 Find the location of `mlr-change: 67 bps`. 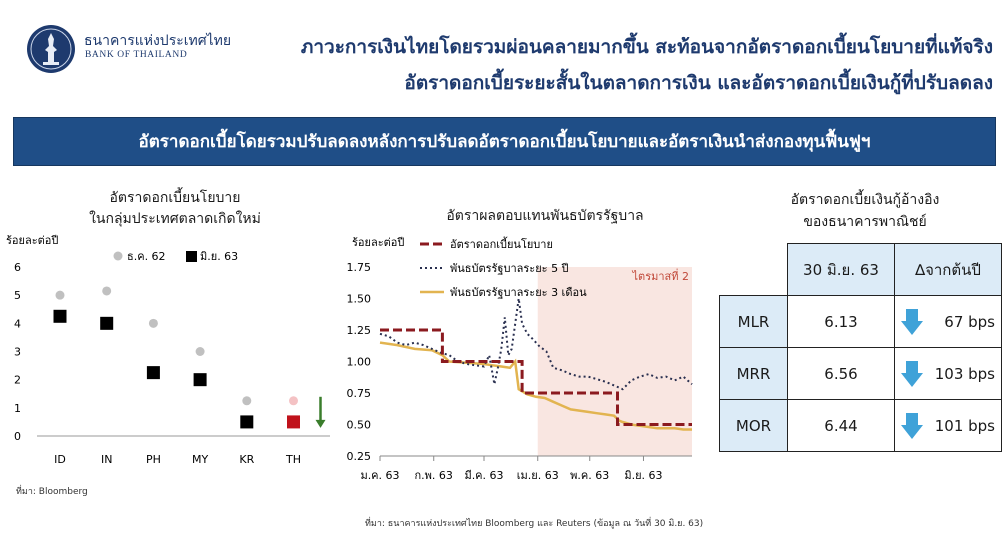

mlr-change: 67 bps is located at coordinates (969, 321).